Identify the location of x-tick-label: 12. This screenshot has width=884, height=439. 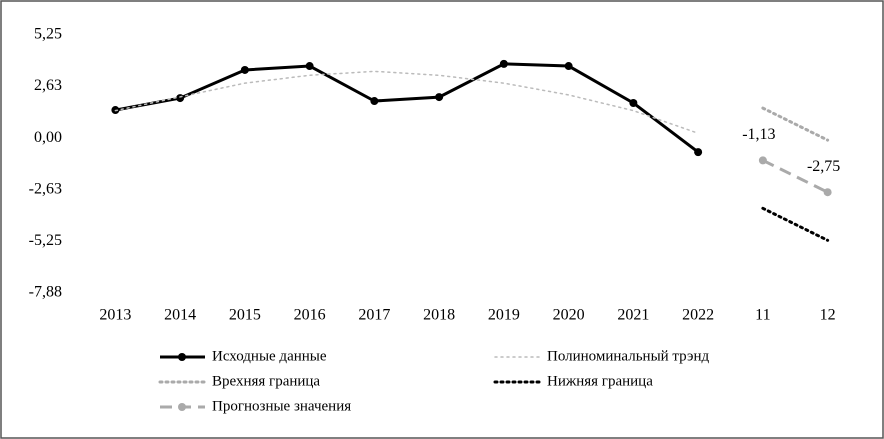
(828, 315).